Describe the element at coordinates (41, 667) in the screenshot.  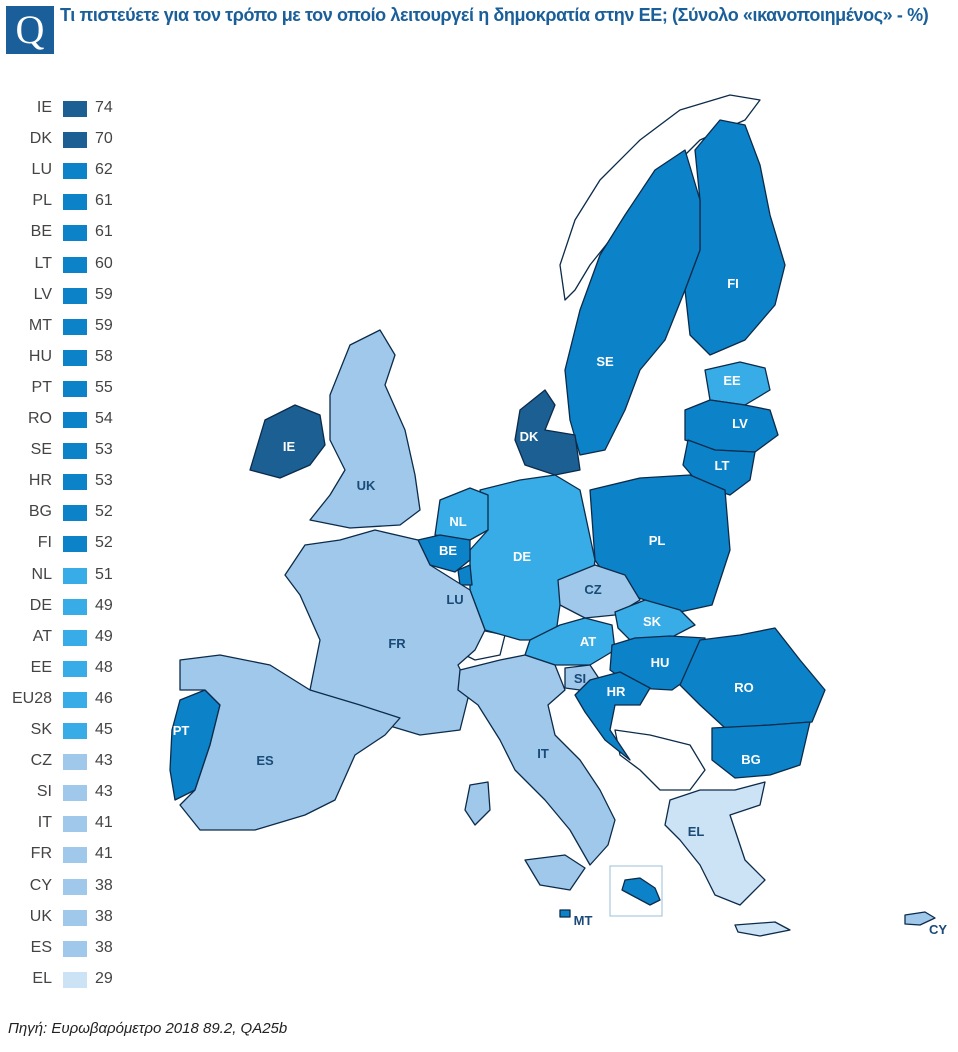
I see `legend-code: EE` at that location.